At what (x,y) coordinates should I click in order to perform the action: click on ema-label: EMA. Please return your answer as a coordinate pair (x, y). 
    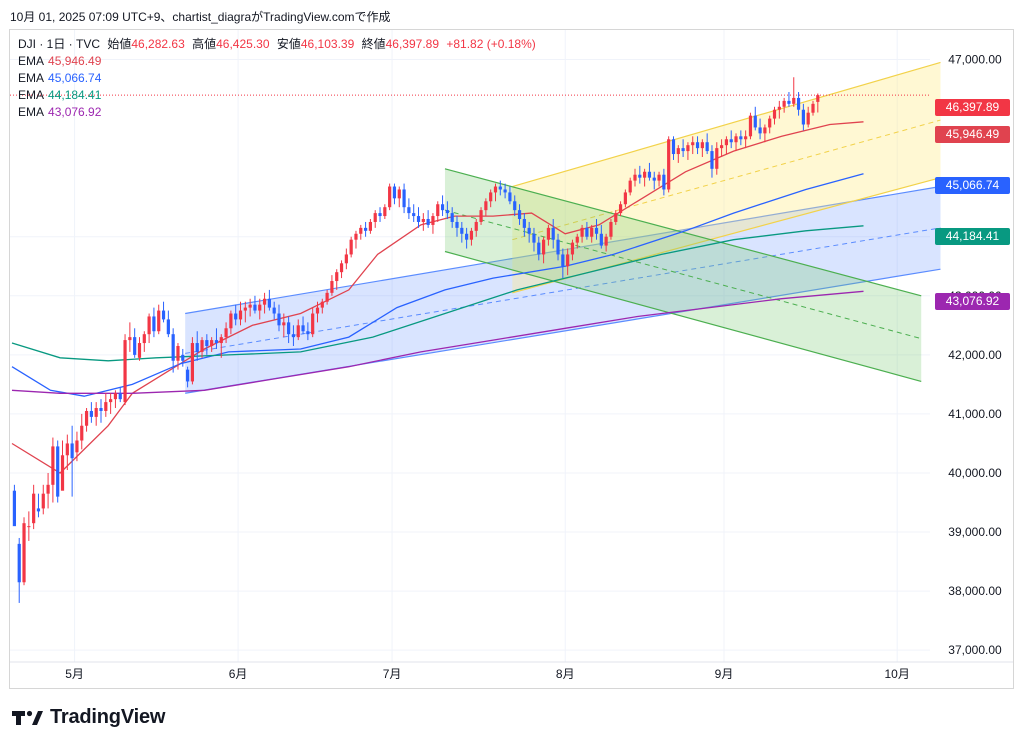
    Looking at the image, I should click on (31, 78).